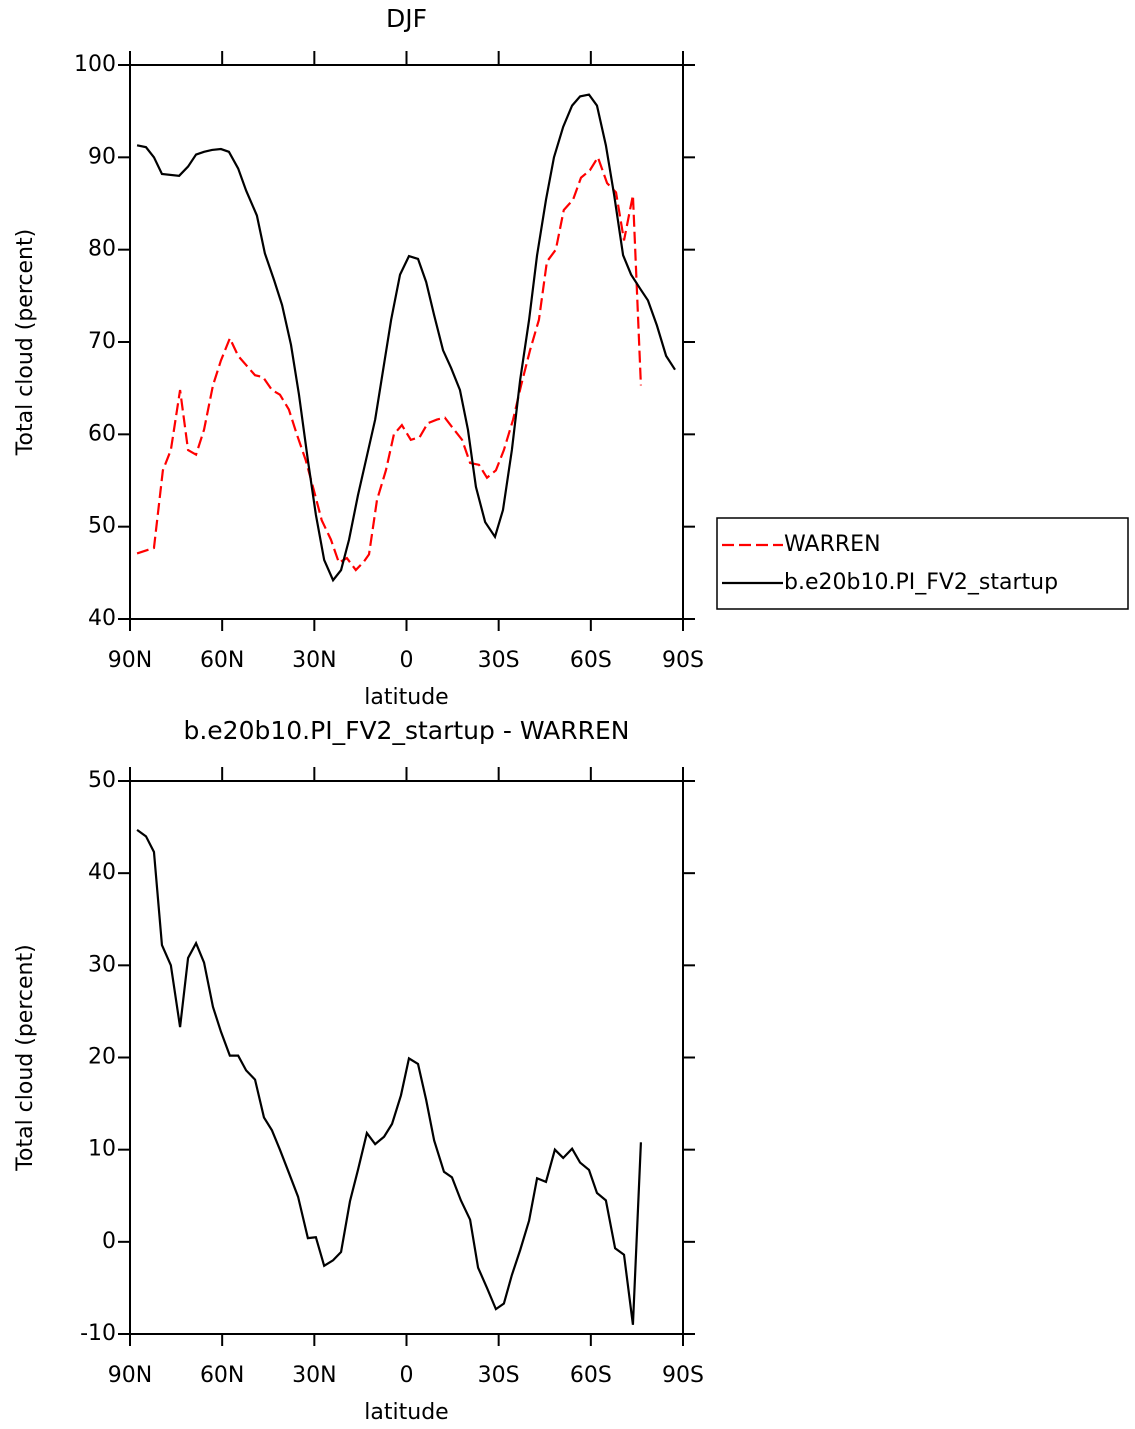 This screenshot has height=1429, width=1135. Describe the element at coordinates (109, 1241) in the screenshot. I see `y-tick-label: 0` at that location.